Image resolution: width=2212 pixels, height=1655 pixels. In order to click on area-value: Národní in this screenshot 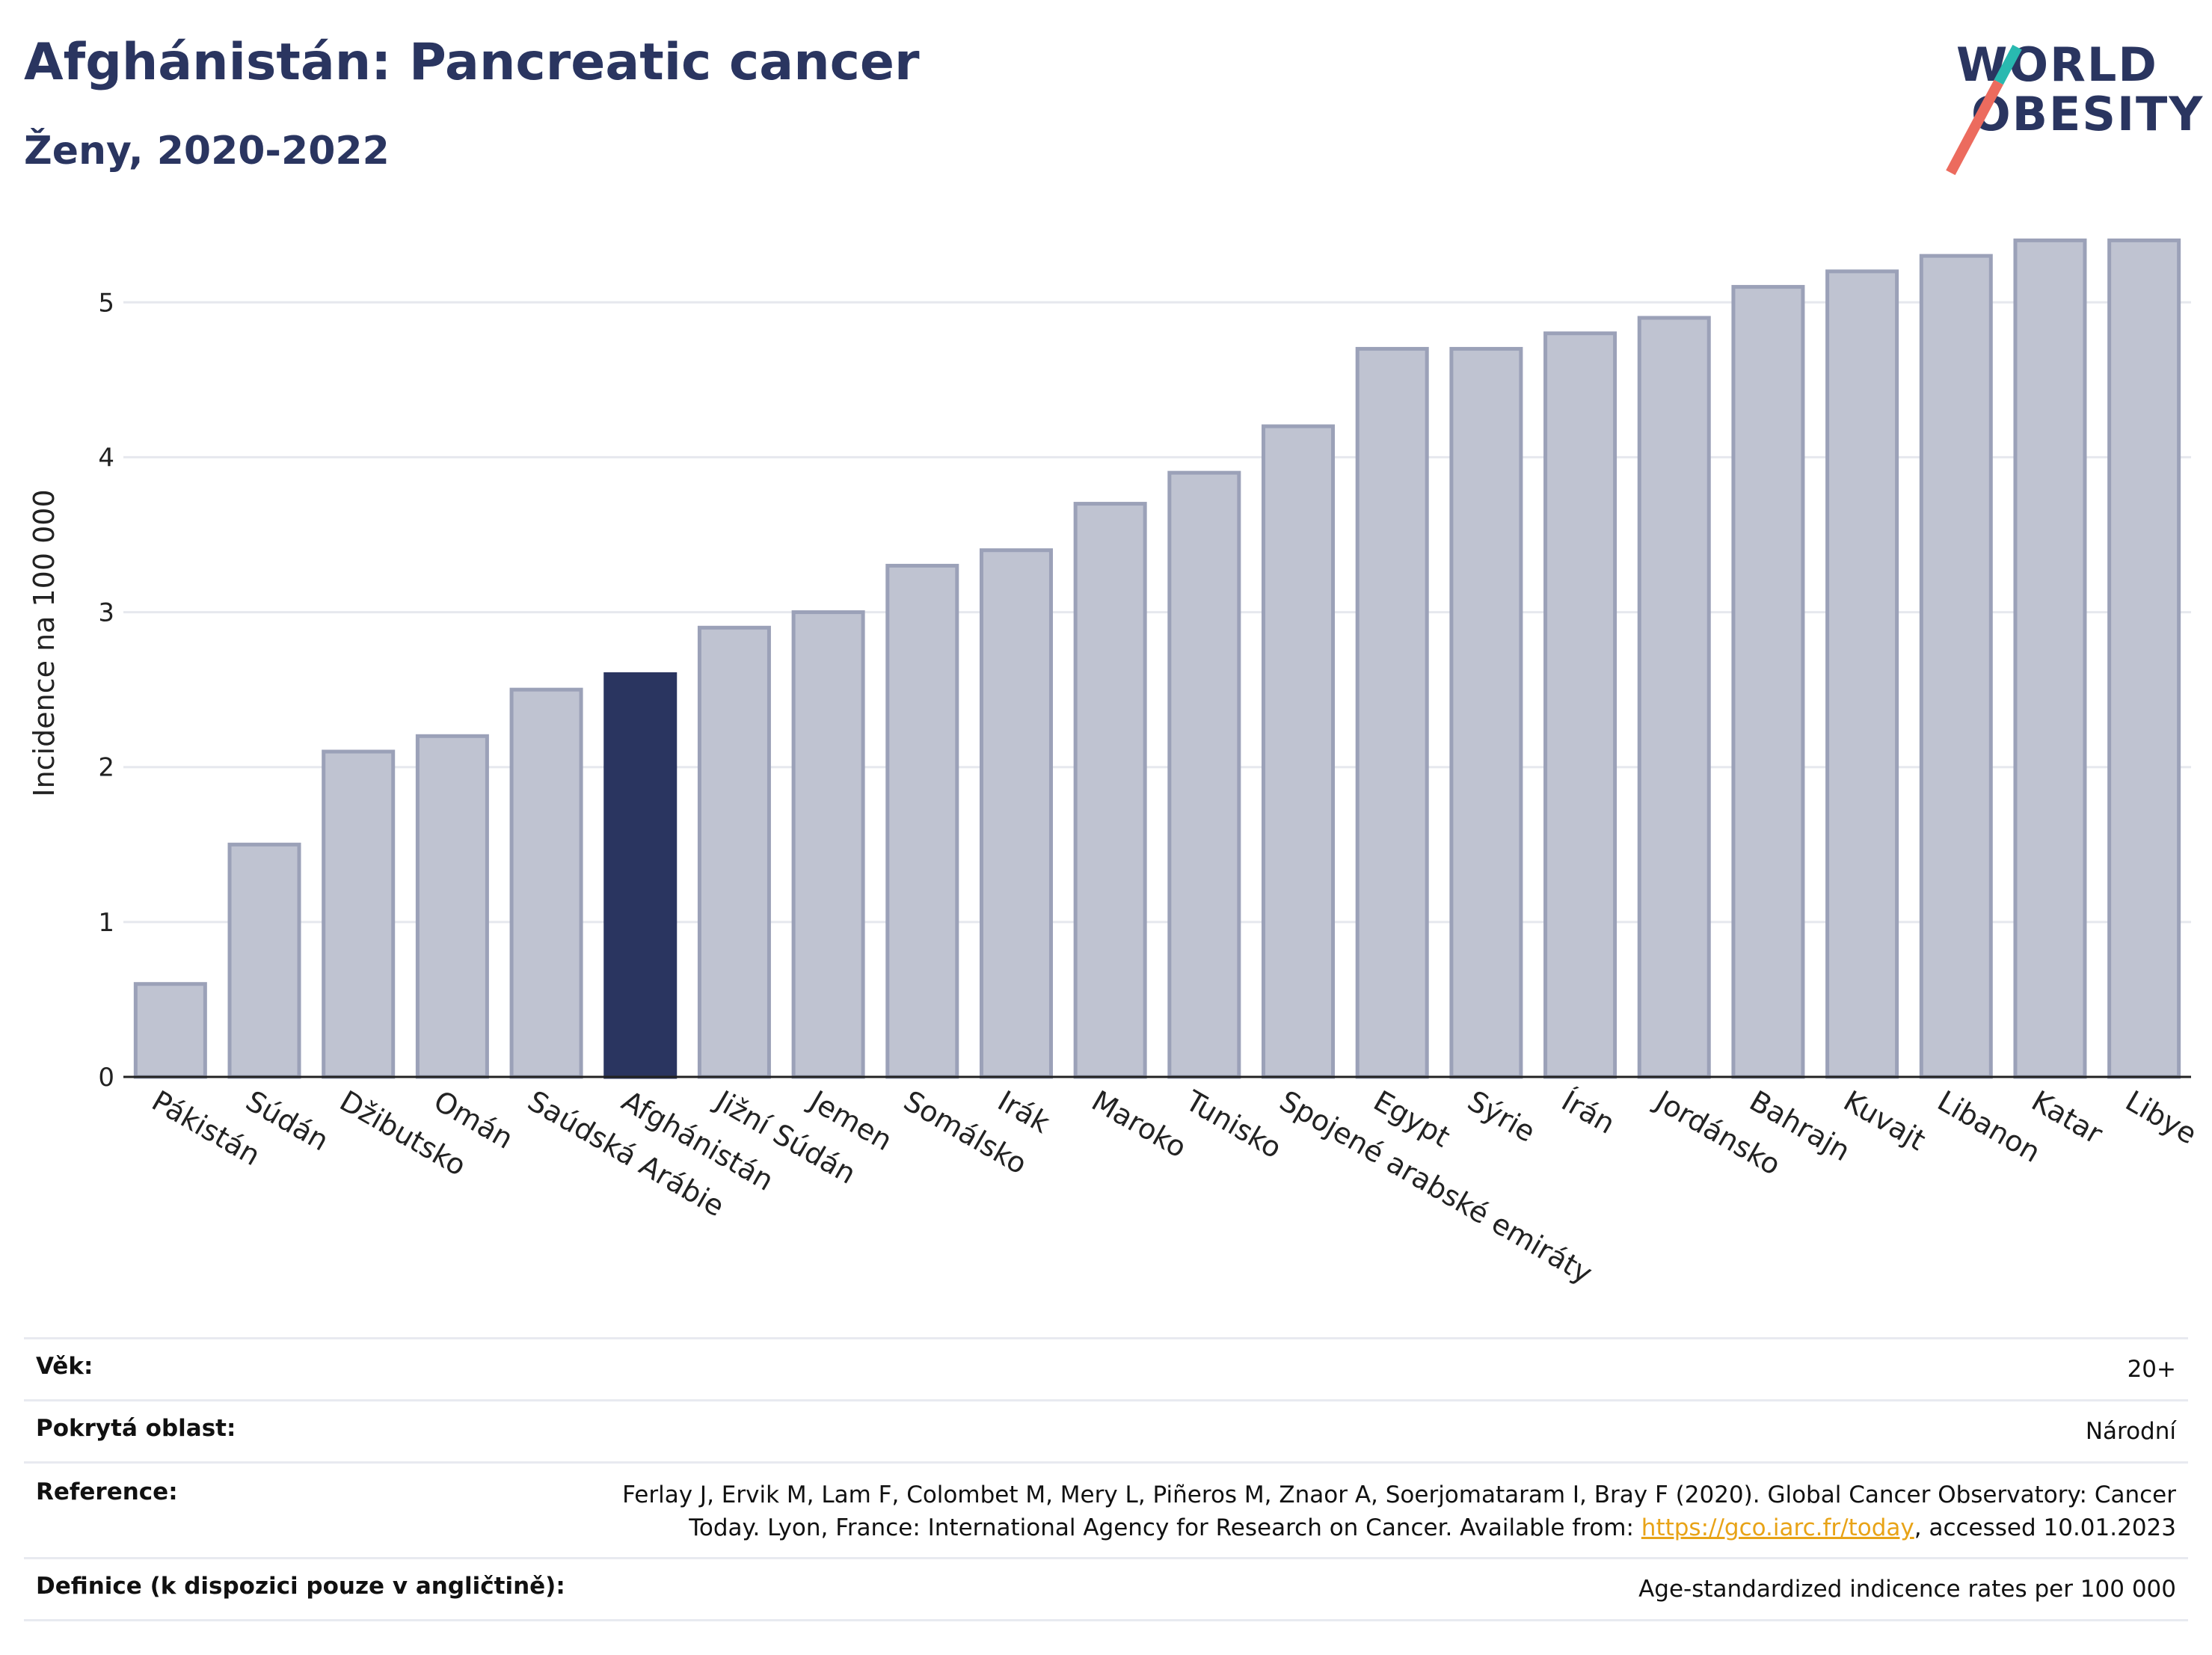, I will do `click(2130, 1431)`.